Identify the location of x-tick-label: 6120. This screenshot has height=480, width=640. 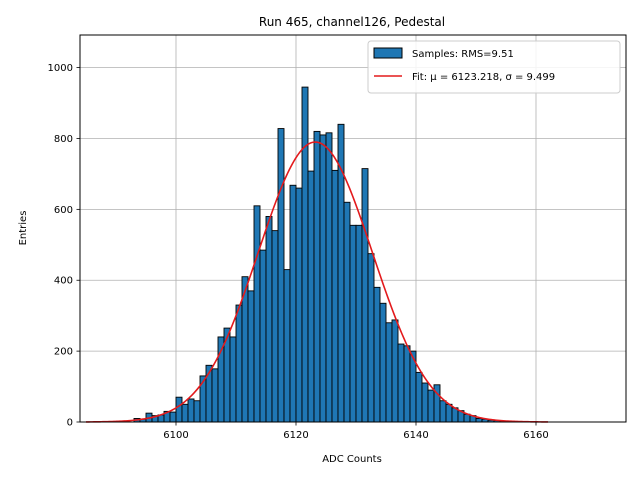
(295, 435).